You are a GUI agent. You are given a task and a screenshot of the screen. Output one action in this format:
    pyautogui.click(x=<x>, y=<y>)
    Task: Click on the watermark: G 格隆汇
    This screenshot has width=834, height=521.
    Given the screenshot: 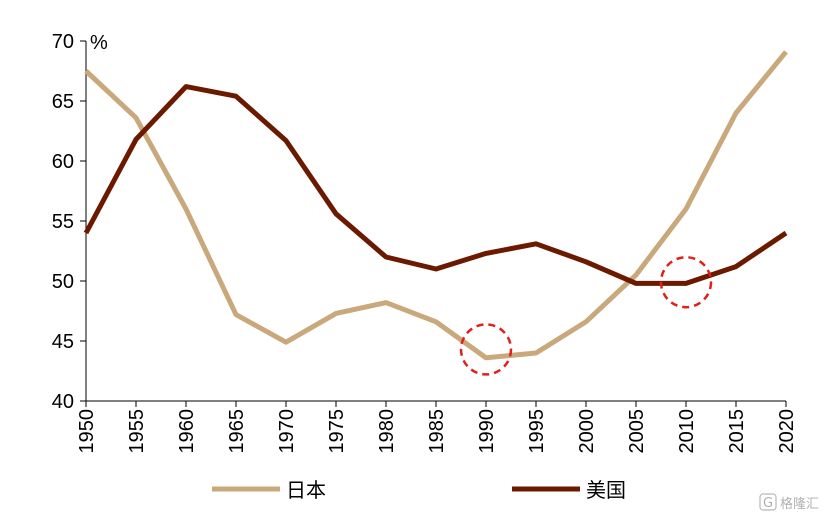 What is the action you would take?
    pyautogui.click(x=789, y=502)
    